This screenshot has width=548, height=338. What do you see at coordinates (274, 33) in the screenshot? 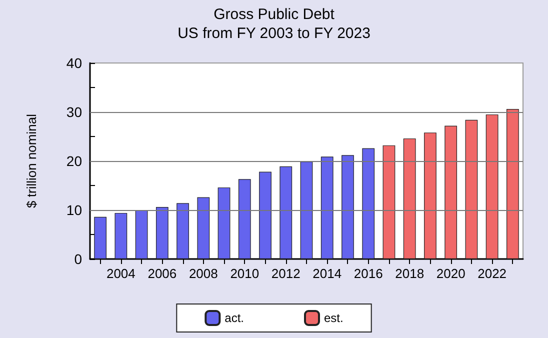
I see `chart-subtitle: US from FY 2003 to FY 2023` at bounding box center [274, 33].